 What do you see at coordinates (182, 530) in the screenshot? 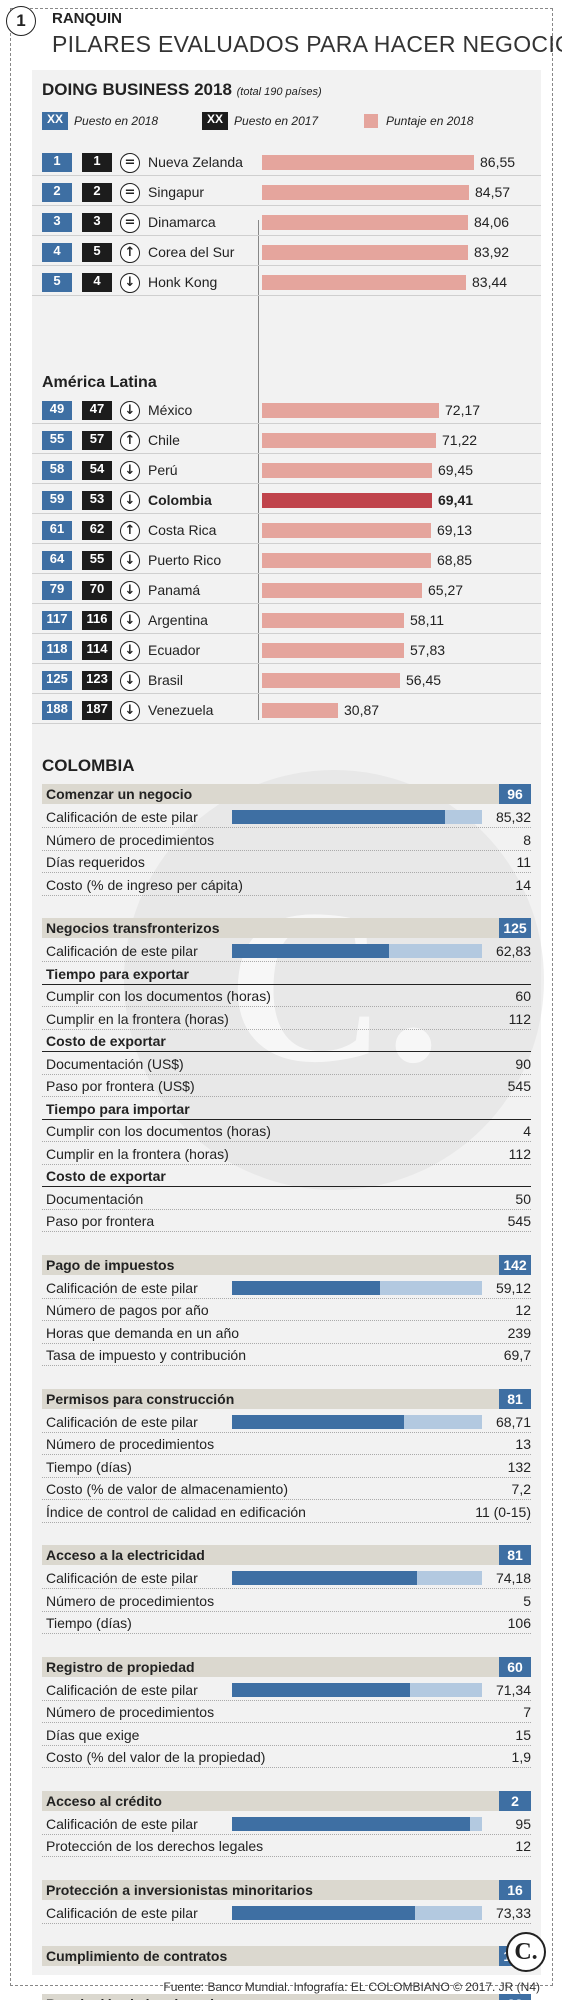
I see `country-name: Costa Rica` at bounding box center [182, 530].